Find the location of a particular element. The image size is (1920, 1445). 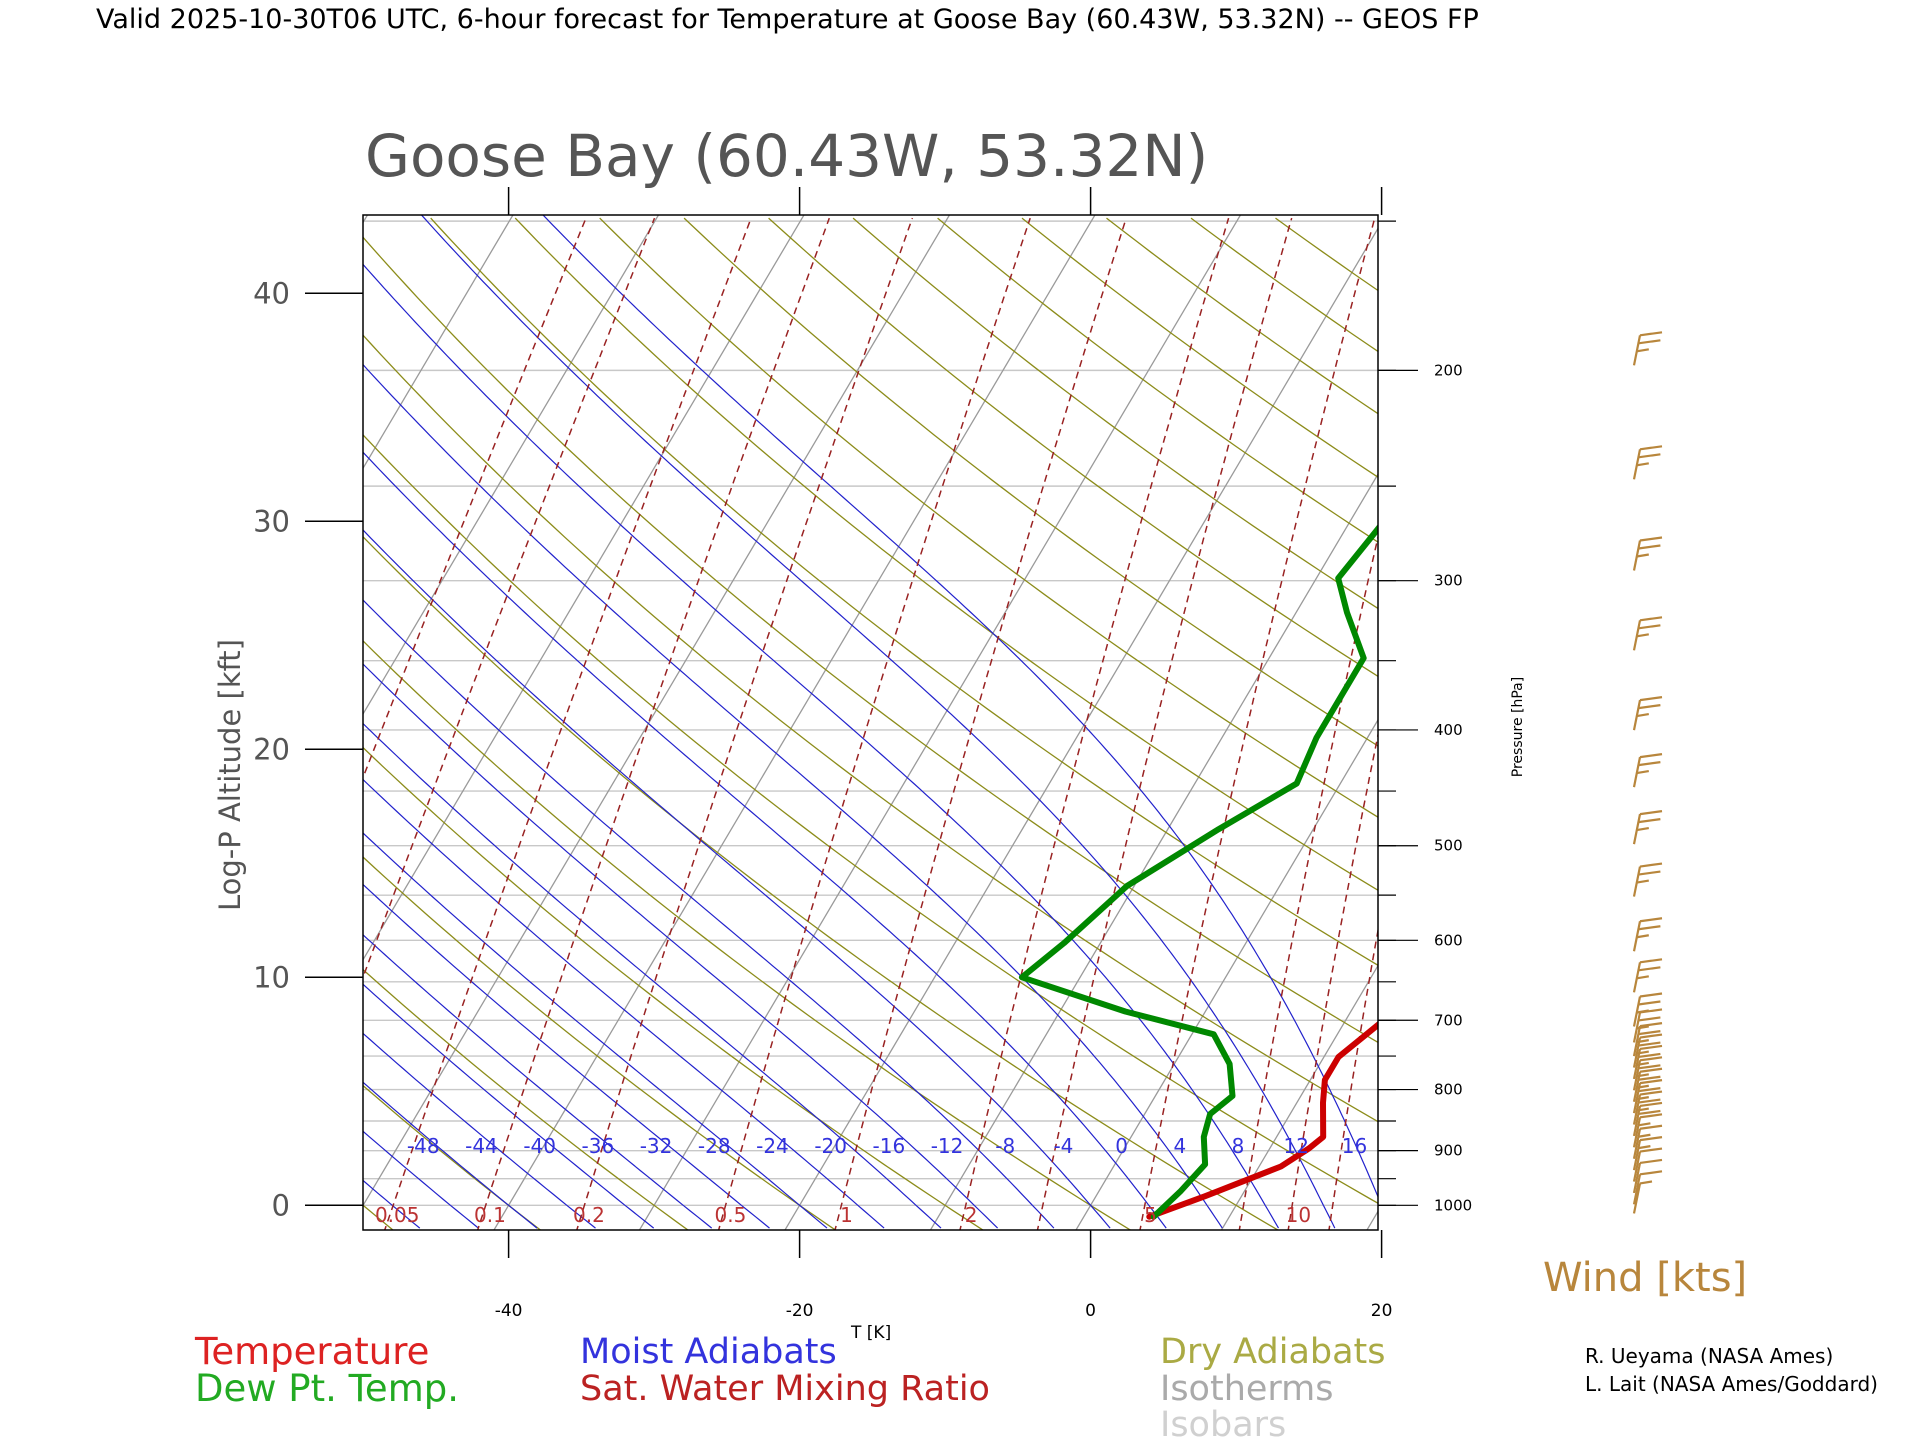

y-tick-label: 30 is located at coordinates (271, 521).